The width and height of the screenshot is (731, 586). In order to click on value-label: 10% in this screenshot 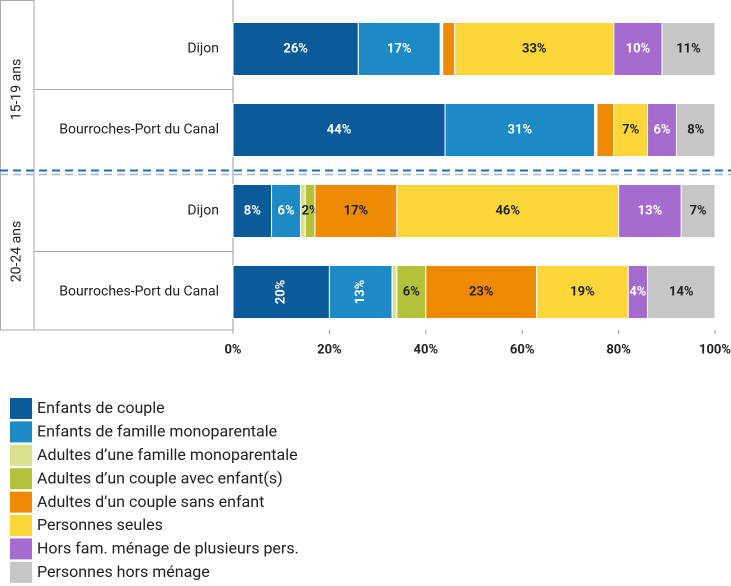, I will do `click(638, 48)`.